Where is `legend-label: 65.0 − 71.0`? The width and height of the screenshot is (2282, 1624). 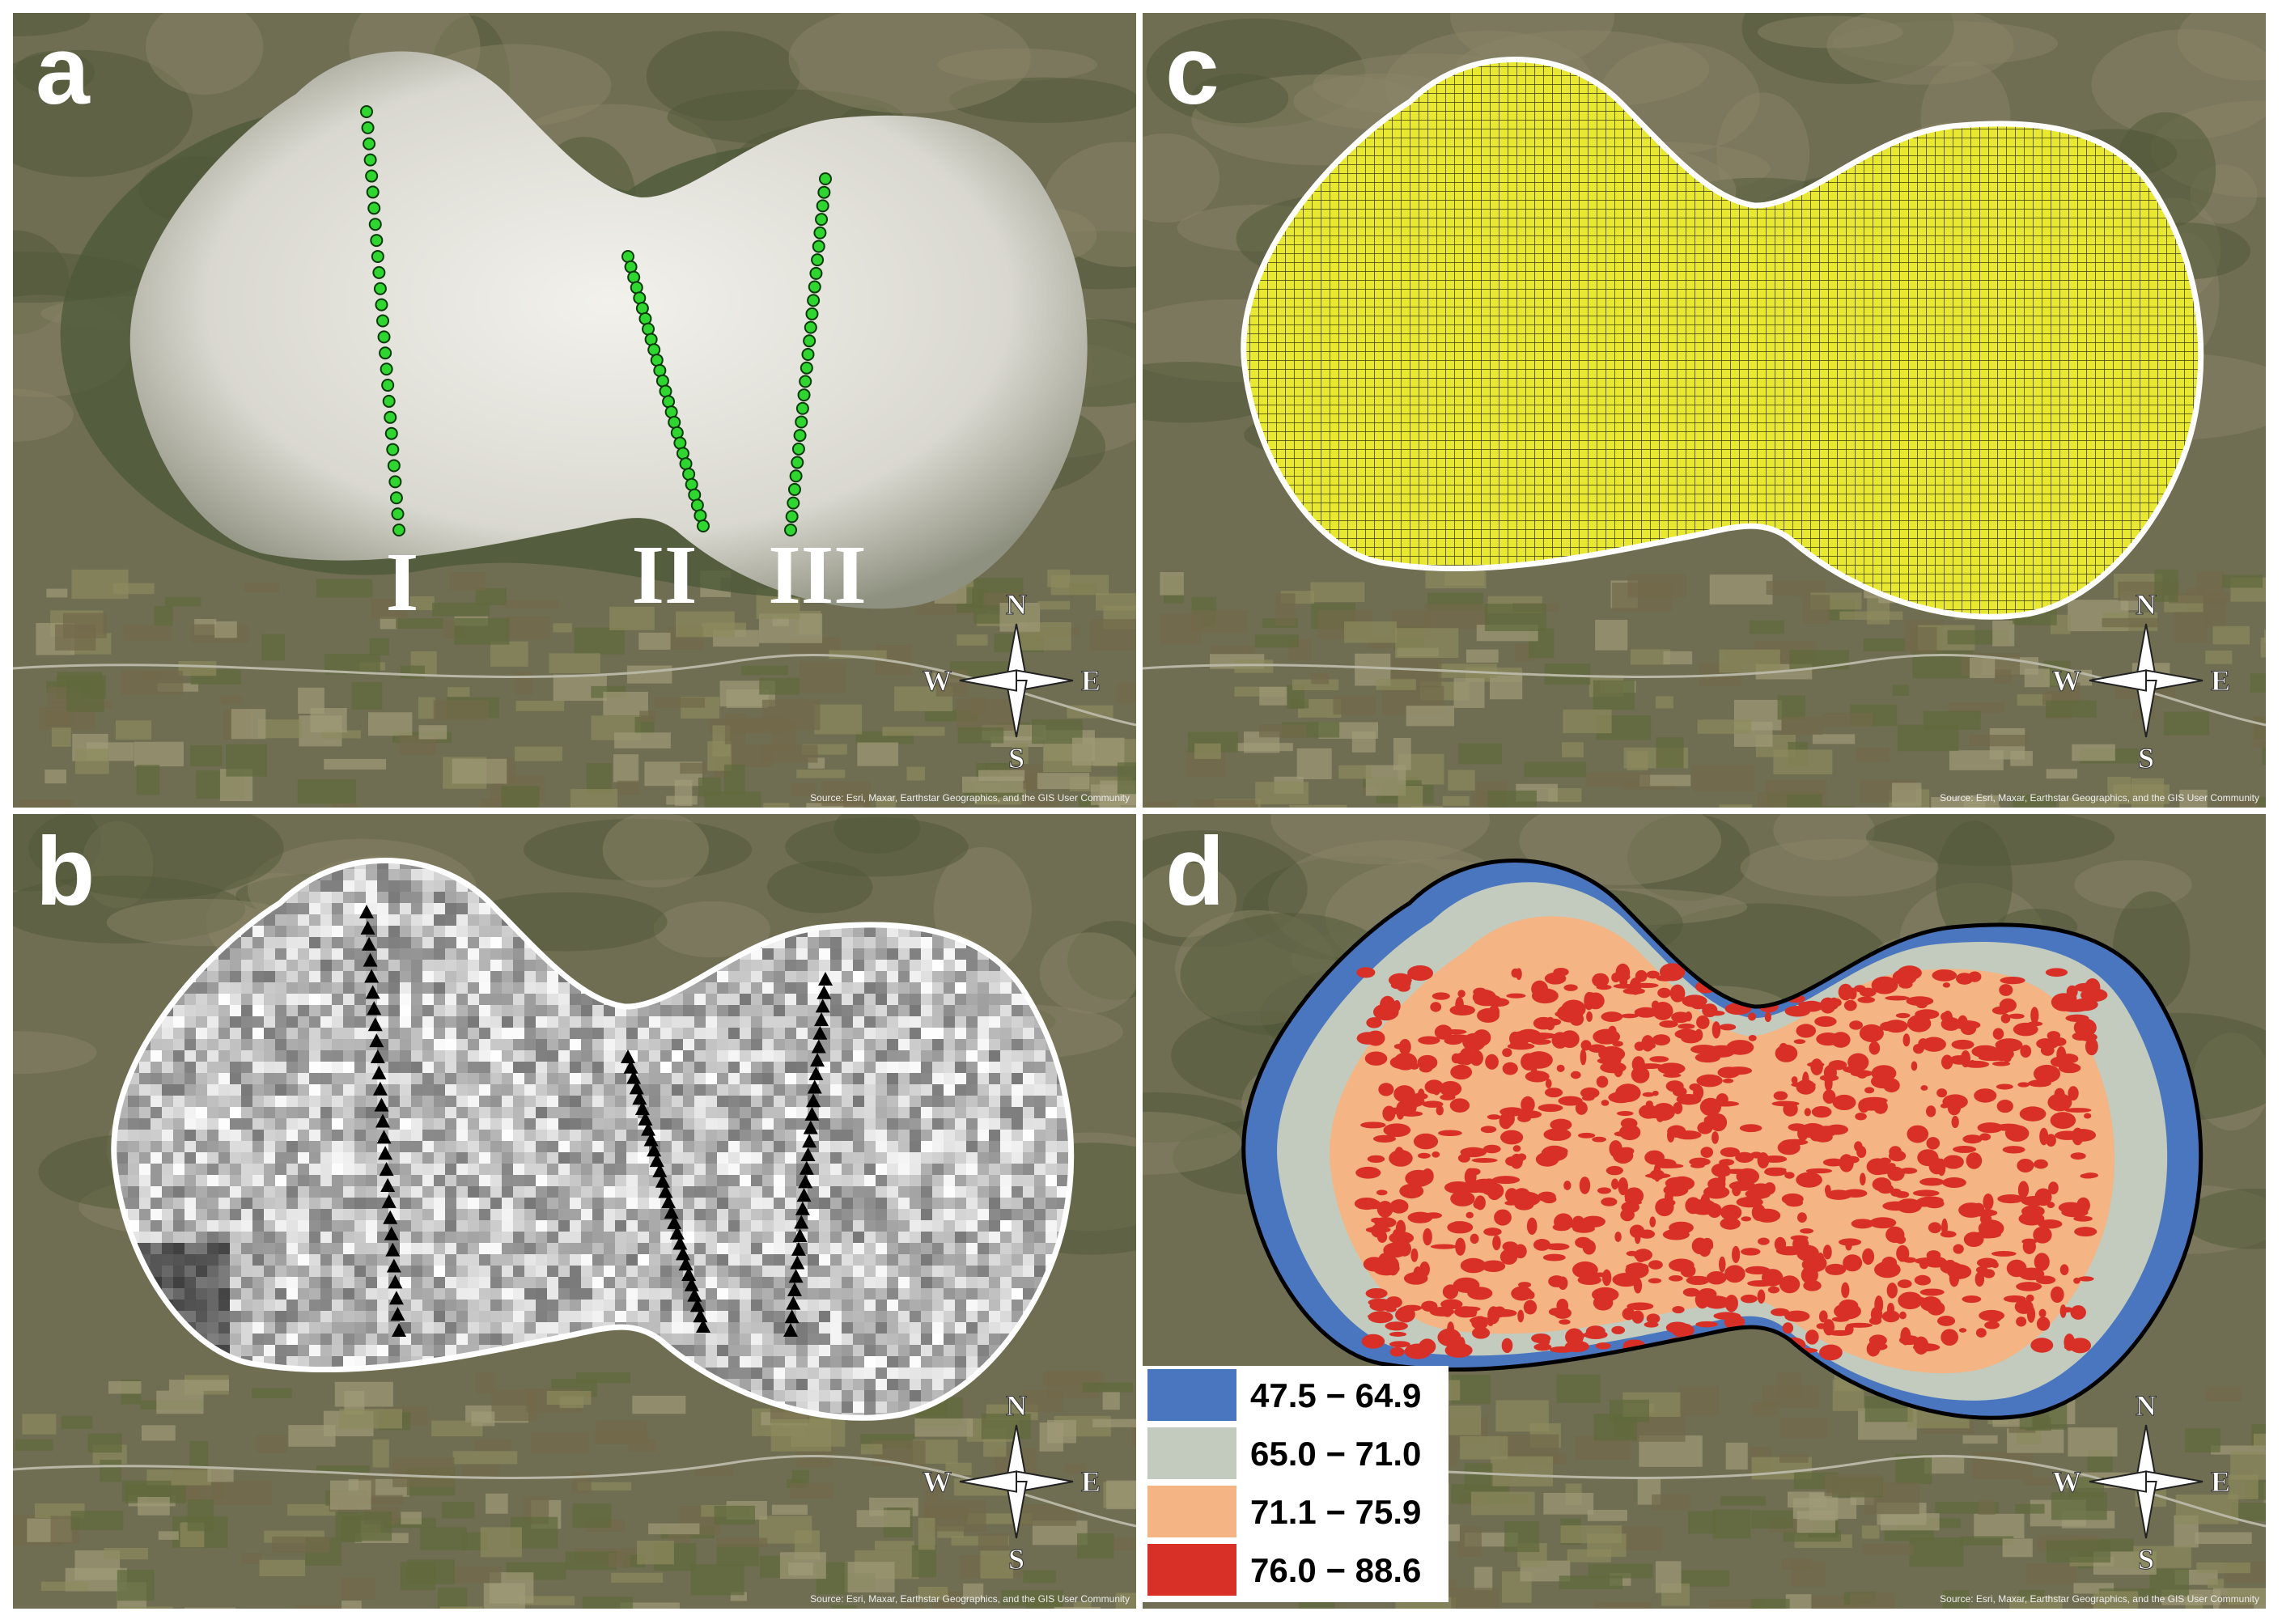
legend-label: 65.0 − 71.0 is located at coordinates (1335, 1454).